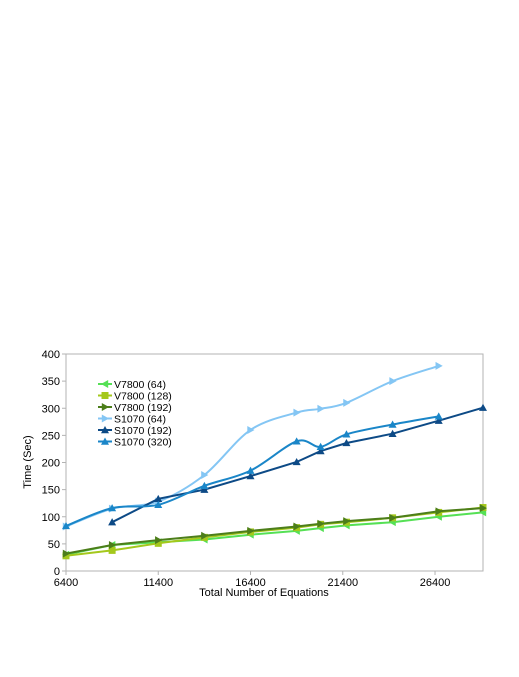  I want to click on x-tick-label: 6400, so click(66, 583).